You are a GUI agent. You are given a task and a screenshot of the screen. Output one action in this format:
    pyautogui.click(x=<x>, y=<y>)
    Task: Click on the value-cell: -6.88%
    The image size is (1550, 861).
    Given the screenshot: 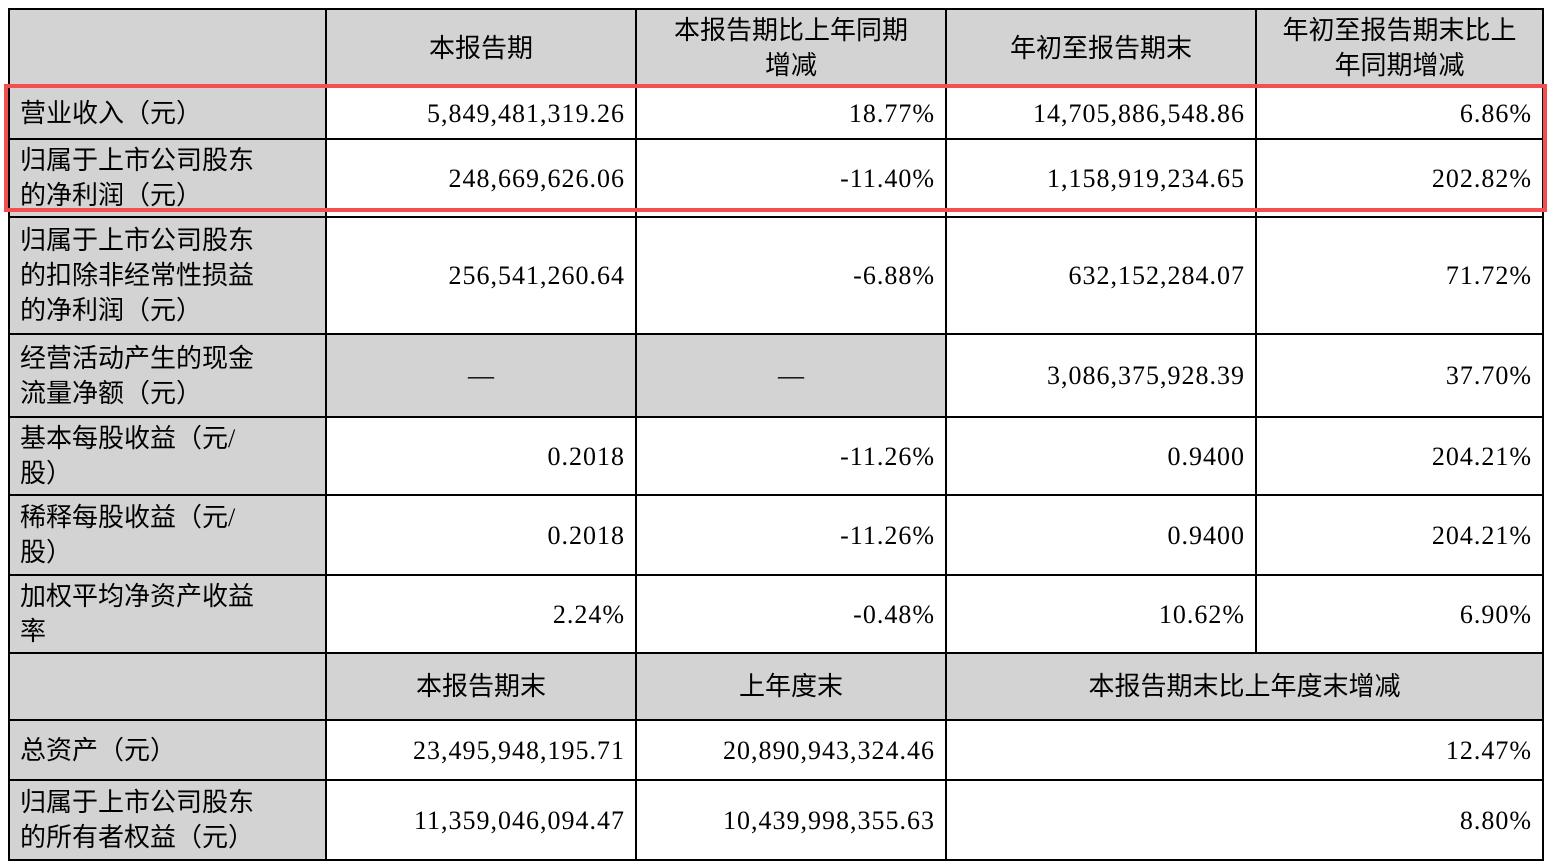 What is the action you would take?
    pyautogui.click(x=791, y=275)
    